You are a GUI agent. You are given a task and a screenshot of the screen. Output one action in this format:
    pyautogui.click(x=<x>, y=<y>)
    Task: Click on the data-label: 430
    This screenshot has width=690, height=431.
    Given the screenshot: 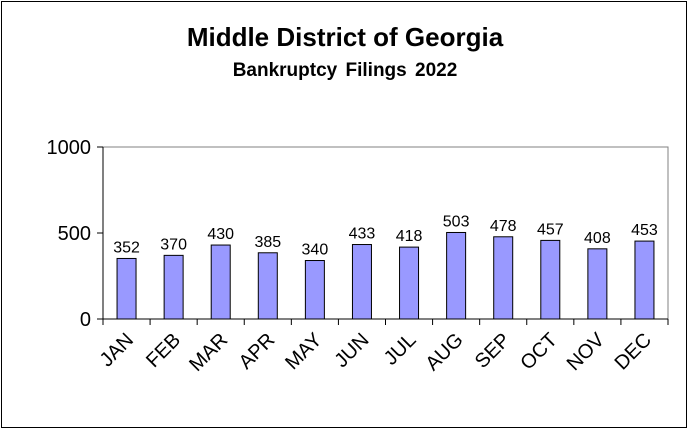 What is the action you would take?
    pyautogui.click(x=220, y=234)
    